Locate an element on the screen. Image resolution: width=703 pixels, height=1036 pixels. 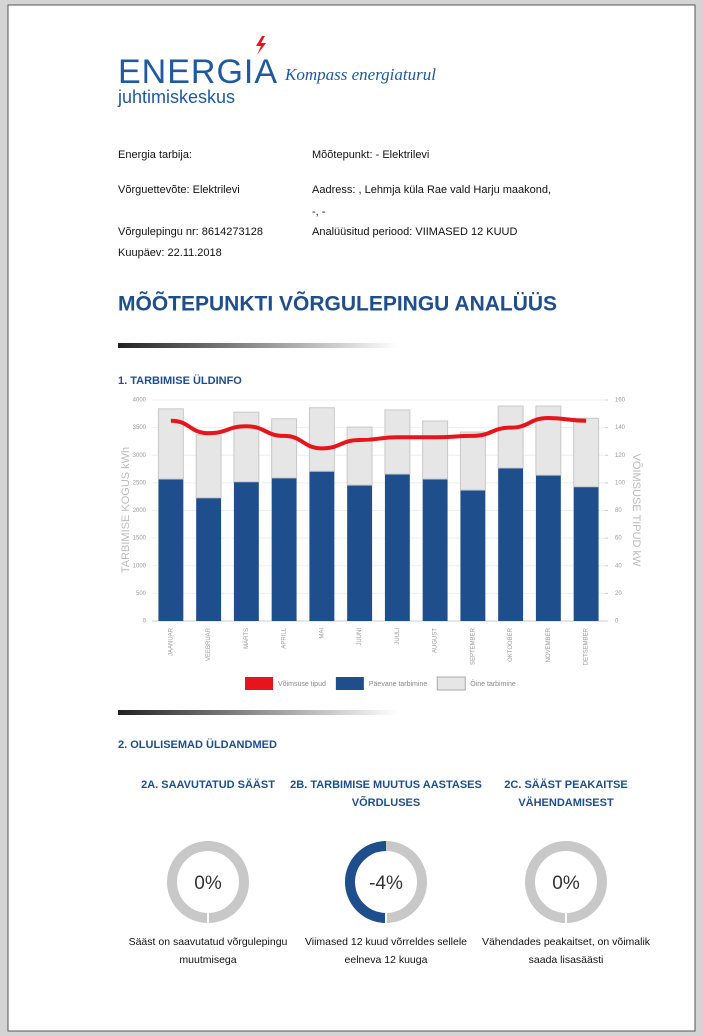
y-tick-label: 4000 is located at coordinates (140, 401).